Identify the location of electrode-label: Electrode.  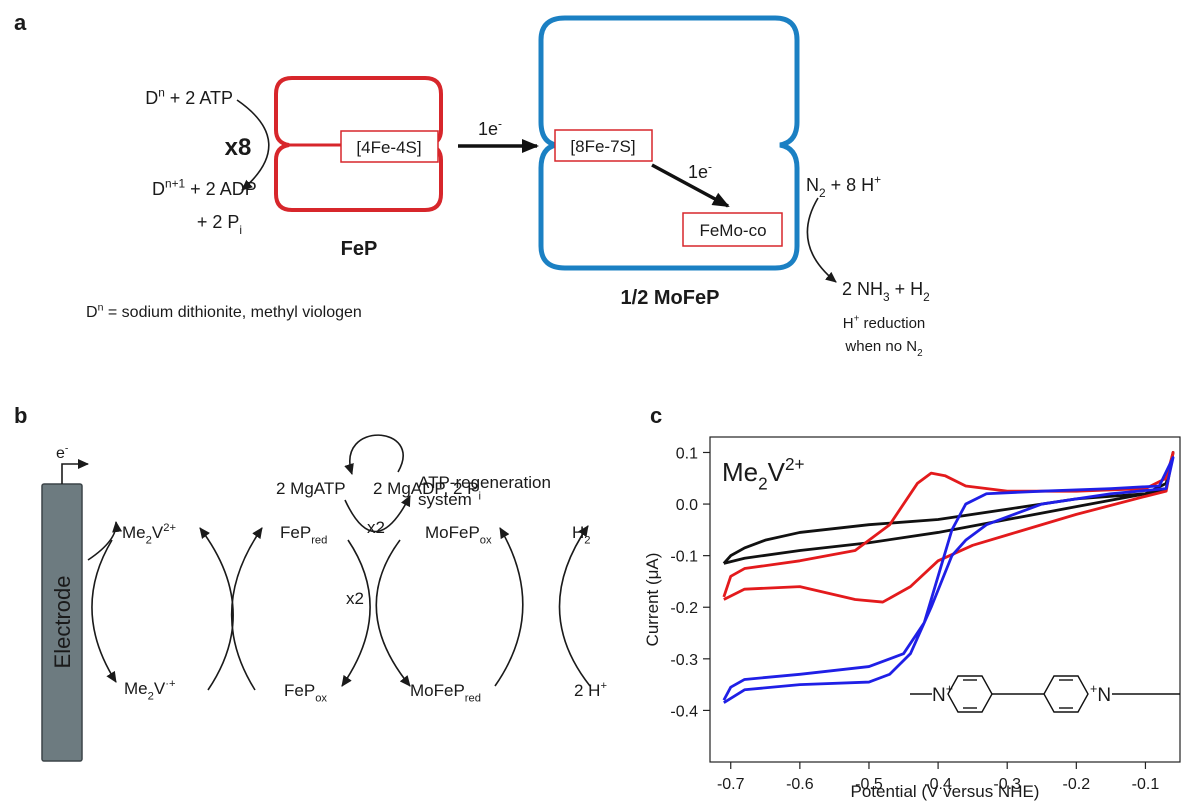
(62, 622).